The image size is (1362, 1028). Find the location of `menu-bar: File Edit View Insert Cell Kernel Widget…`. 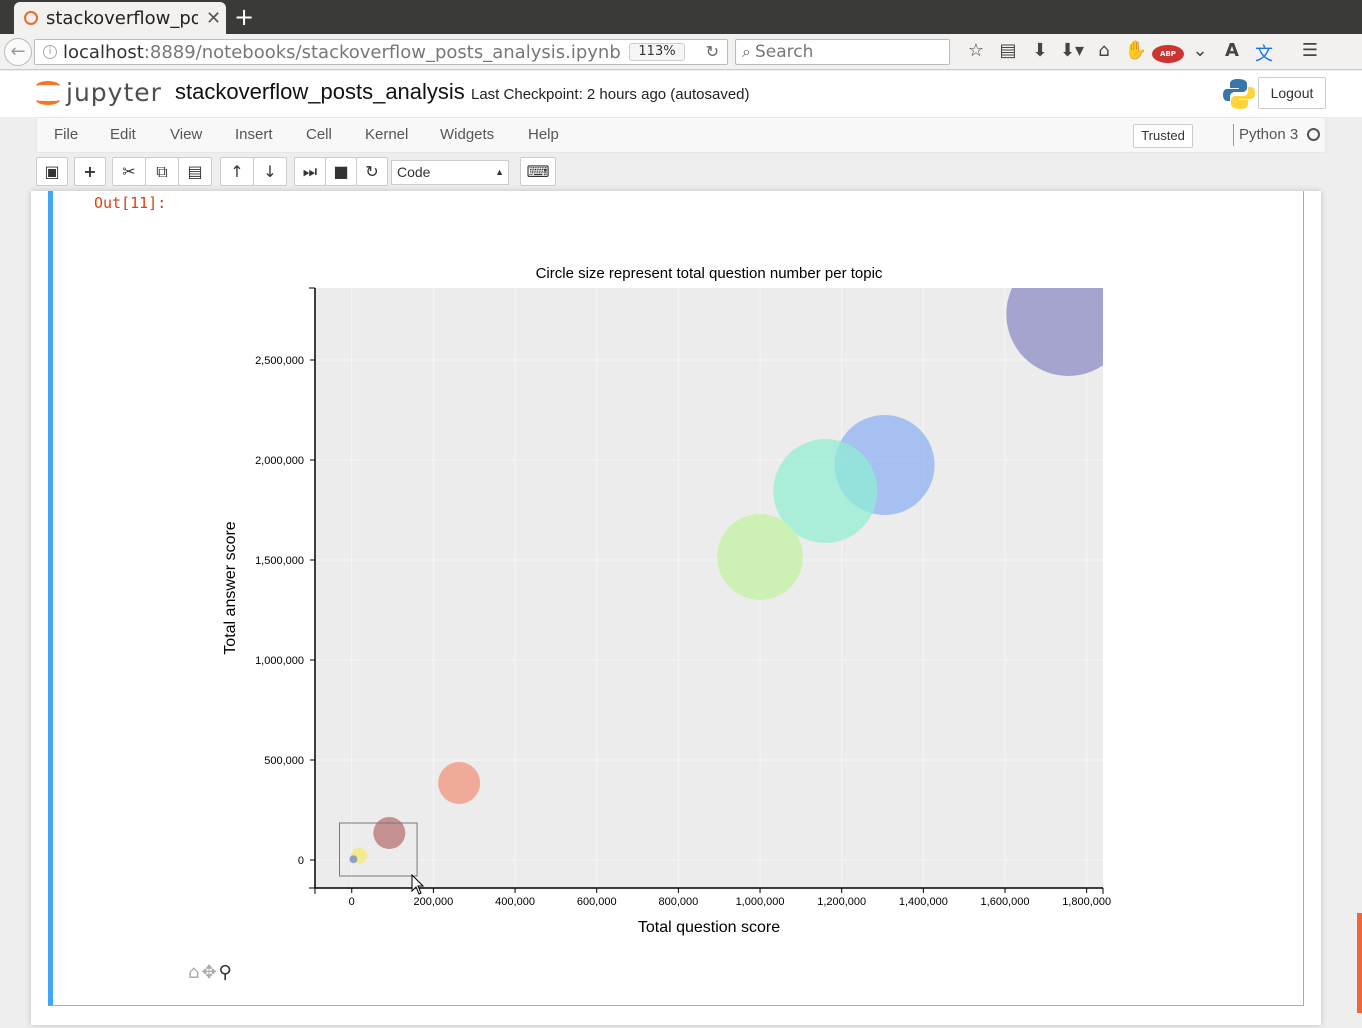

menu-bar: File Edit View Insert Cell Kernel Widget… is located at coordinates (681, 135).